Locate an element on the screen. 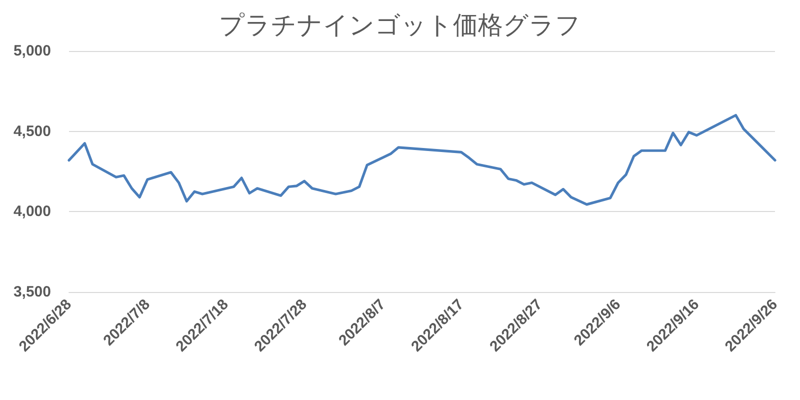 This screenshot has width=800, height=400. y-tick-label: 5,000 is located at coordinates (32, 51).